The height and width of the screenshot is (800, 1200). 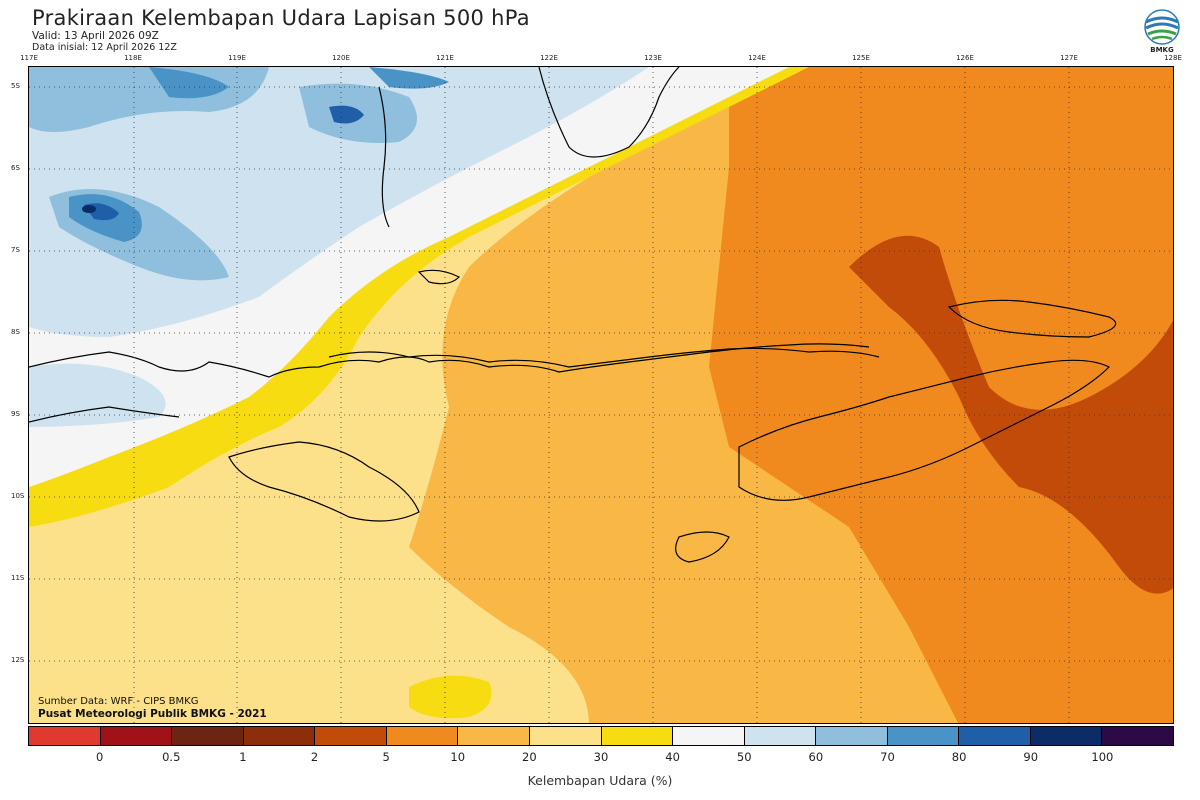 What do you see at coordinates (346, 114) in the screenshot?
I see `field-80-90-north` at bounding box center [346, 114].